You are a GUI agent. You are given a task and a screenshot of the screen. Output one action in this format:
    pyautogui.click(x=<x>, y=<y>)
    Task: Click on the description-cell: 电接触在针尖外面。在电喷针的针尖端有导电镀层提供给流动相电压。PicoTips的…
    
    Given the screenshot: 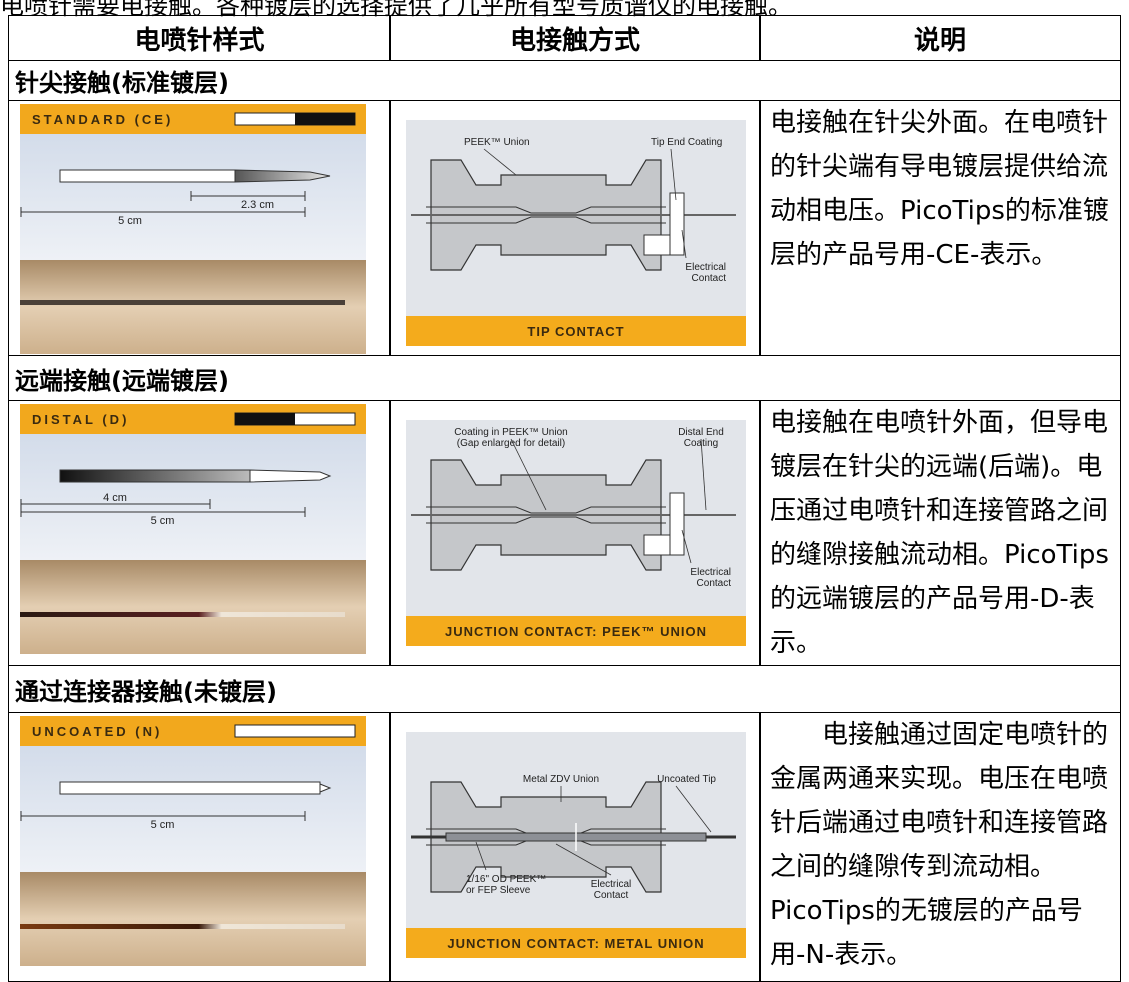 What is the action you would take?
    pyautogui.click(x=940, y=228)
    